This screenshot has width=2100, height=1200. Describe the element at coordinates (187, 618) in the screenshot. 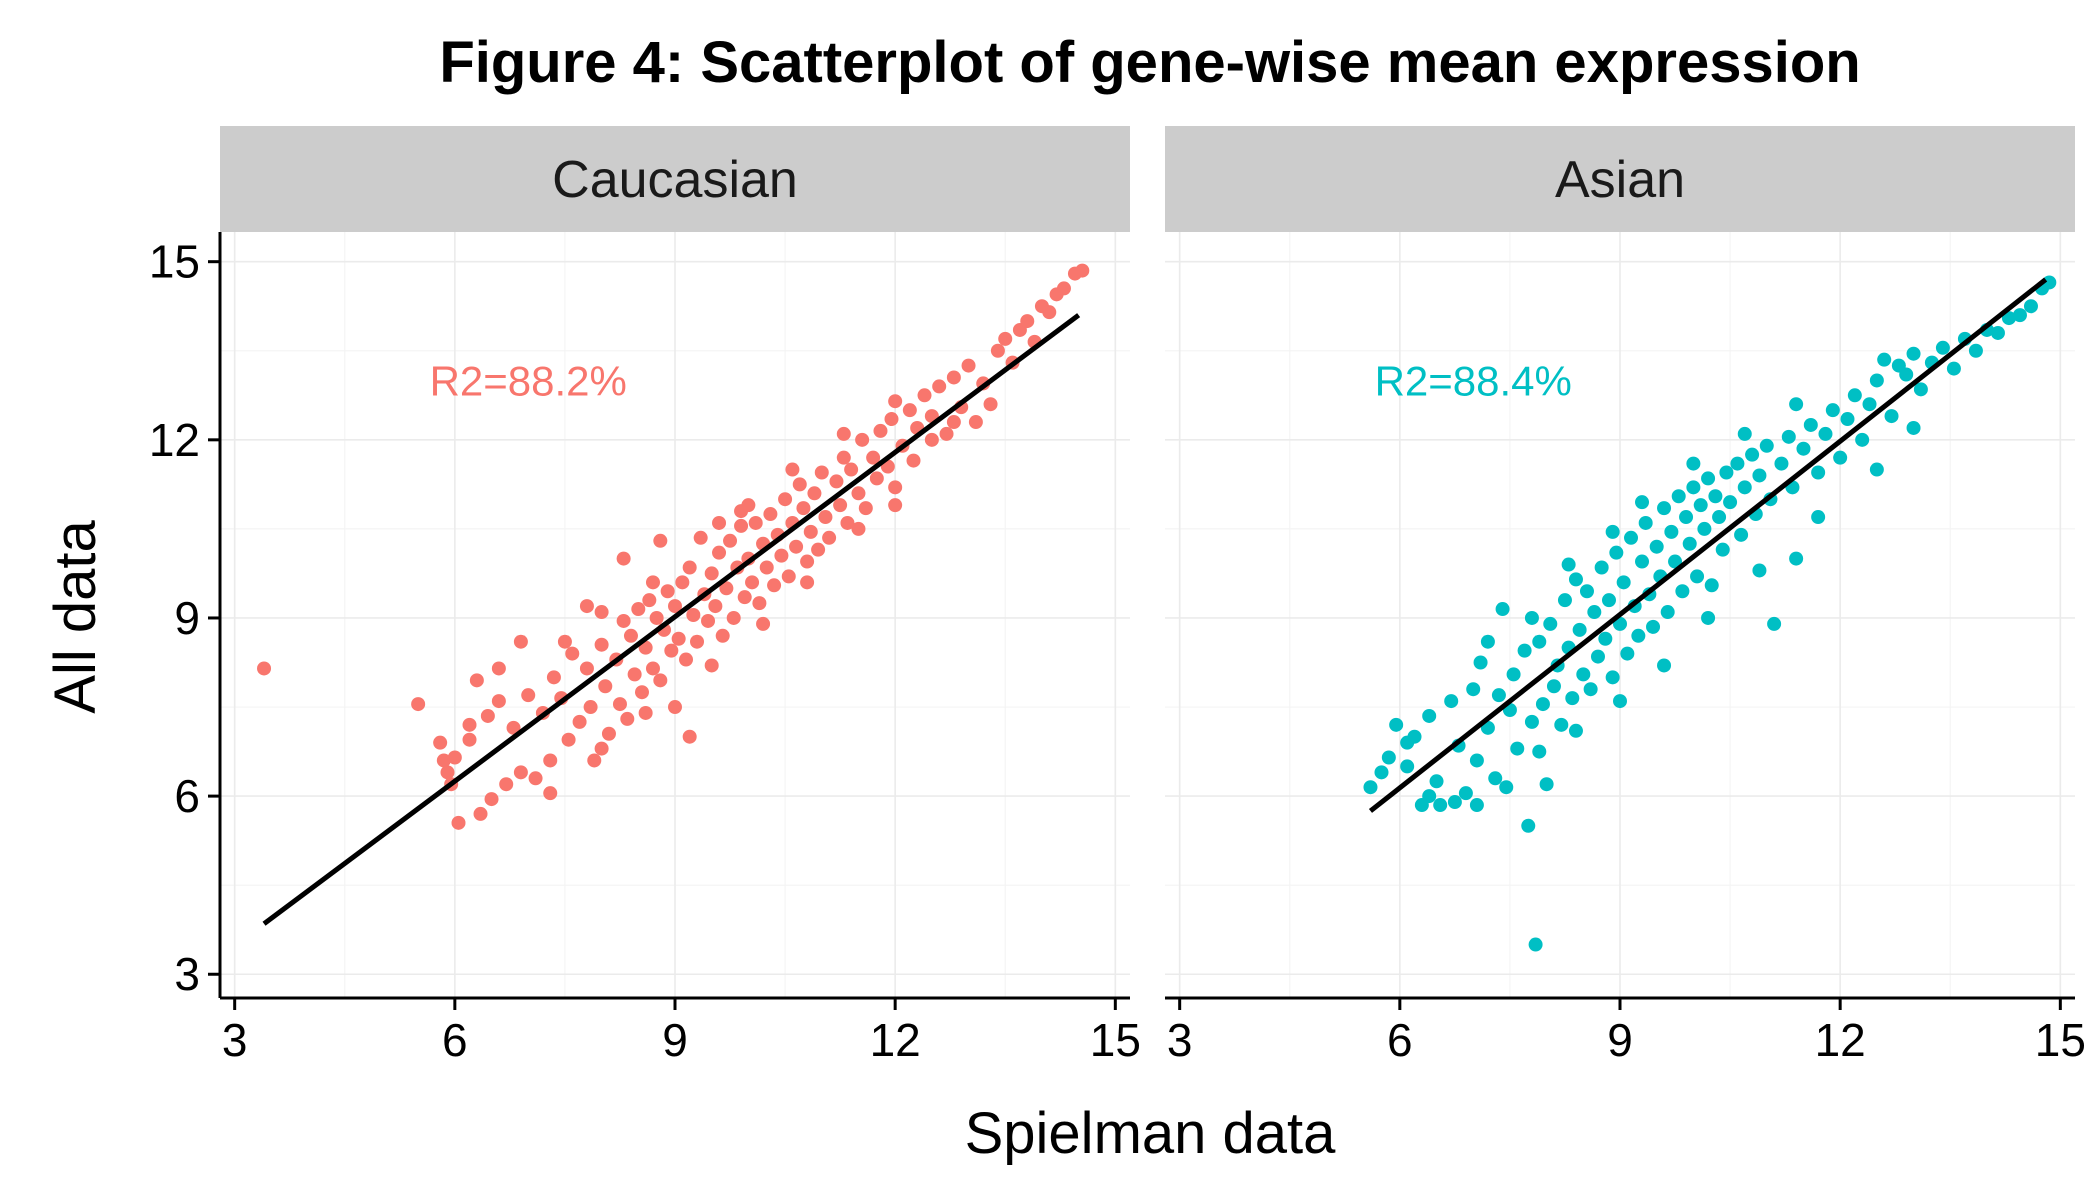

I see `y-tick-label: 9` at that location.